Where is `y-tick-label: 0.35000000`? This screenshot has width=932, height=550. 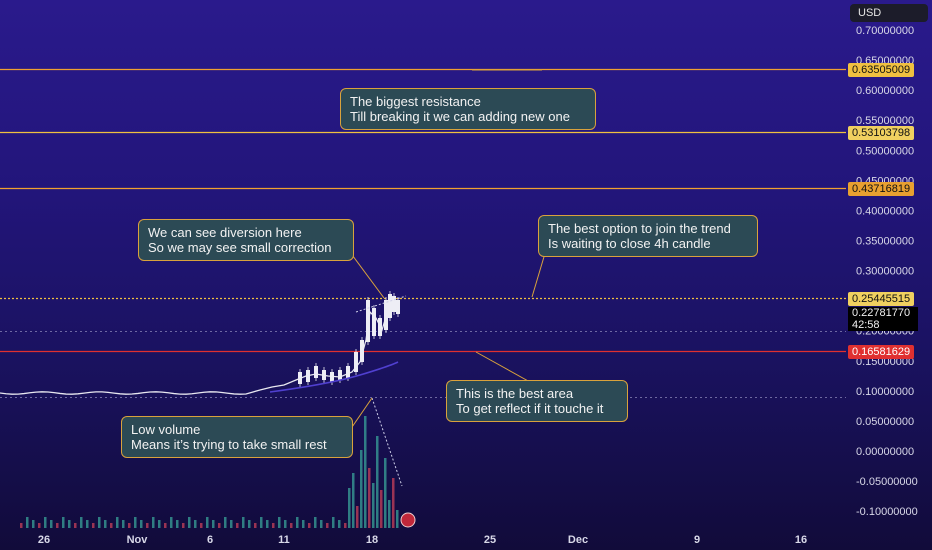
y-tick-label: 0.35000000 is located at coordinates (885, 242).